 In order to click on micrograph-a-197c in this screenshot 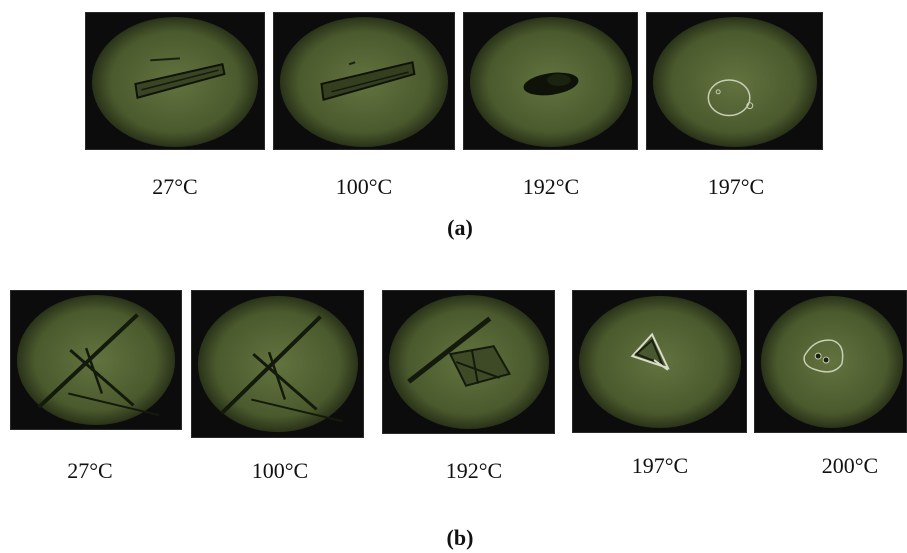, I will do `click(734, 81)`.